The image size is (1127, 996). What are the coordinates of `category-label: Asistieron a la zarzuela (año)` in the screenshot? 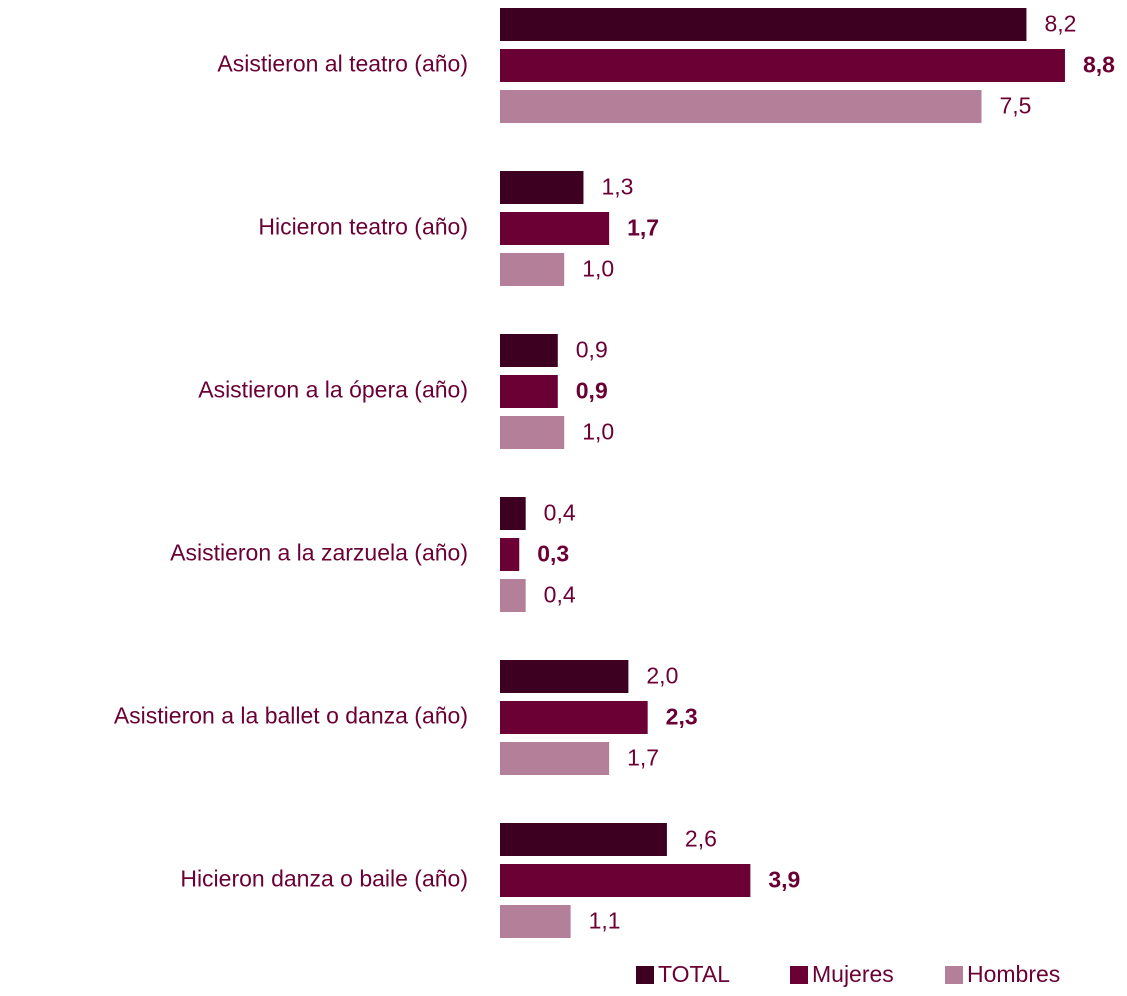 It's located at (319, 553).